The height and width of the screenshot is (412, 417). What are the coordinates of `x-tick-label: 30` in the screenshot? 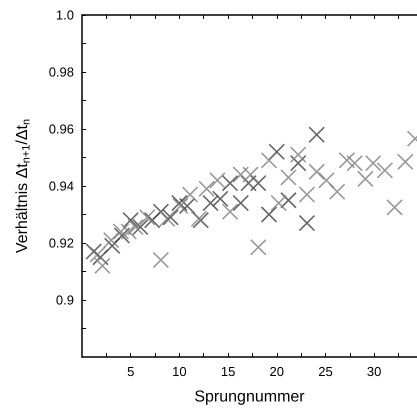 It's located at (374, 371).